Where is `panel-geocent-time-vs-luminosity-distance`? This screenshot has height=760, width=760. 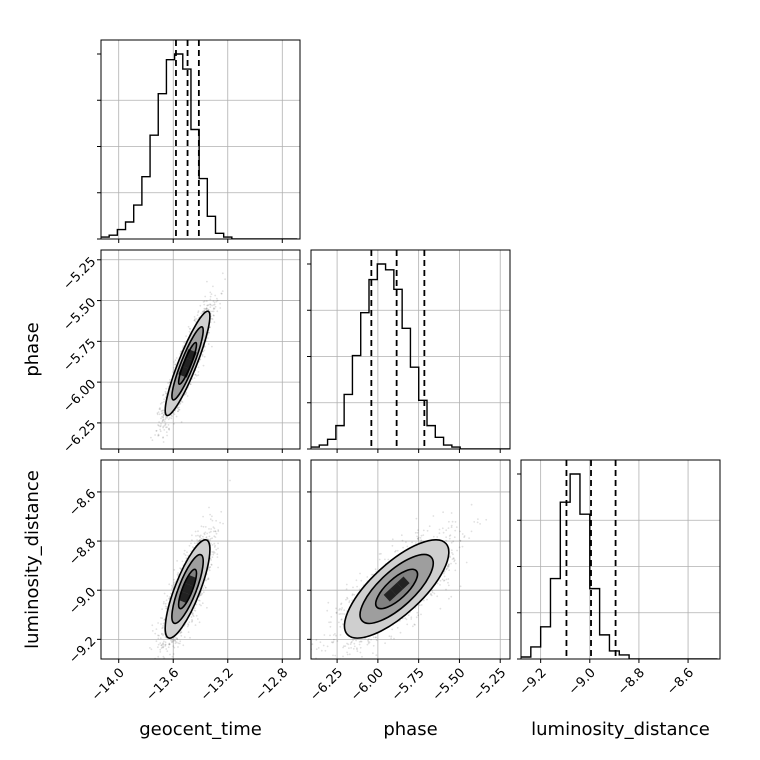 panel-geocent-time-vs-luminosity-distance is located at coordinates (199, 561).